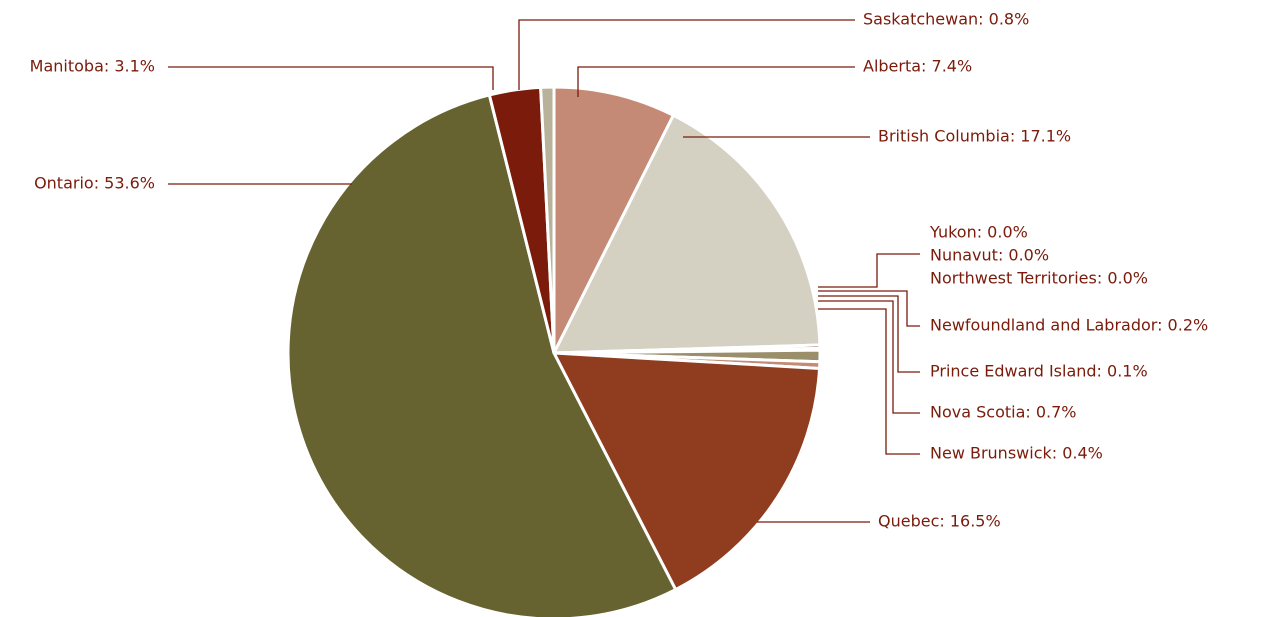 This screenshot has width=1261, height=617. What do you see at coordinates (989, 255) in the screenshot?
I see `slice-label-nunavut: Nunavut: 0.0%` at bounding box center [989, 255].